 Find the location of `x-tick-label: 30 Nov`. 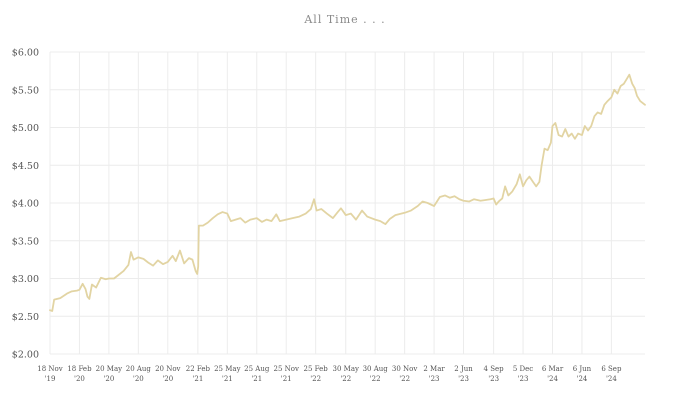

x-tick-label: 30 Nov is located at coordinates (404, 369).